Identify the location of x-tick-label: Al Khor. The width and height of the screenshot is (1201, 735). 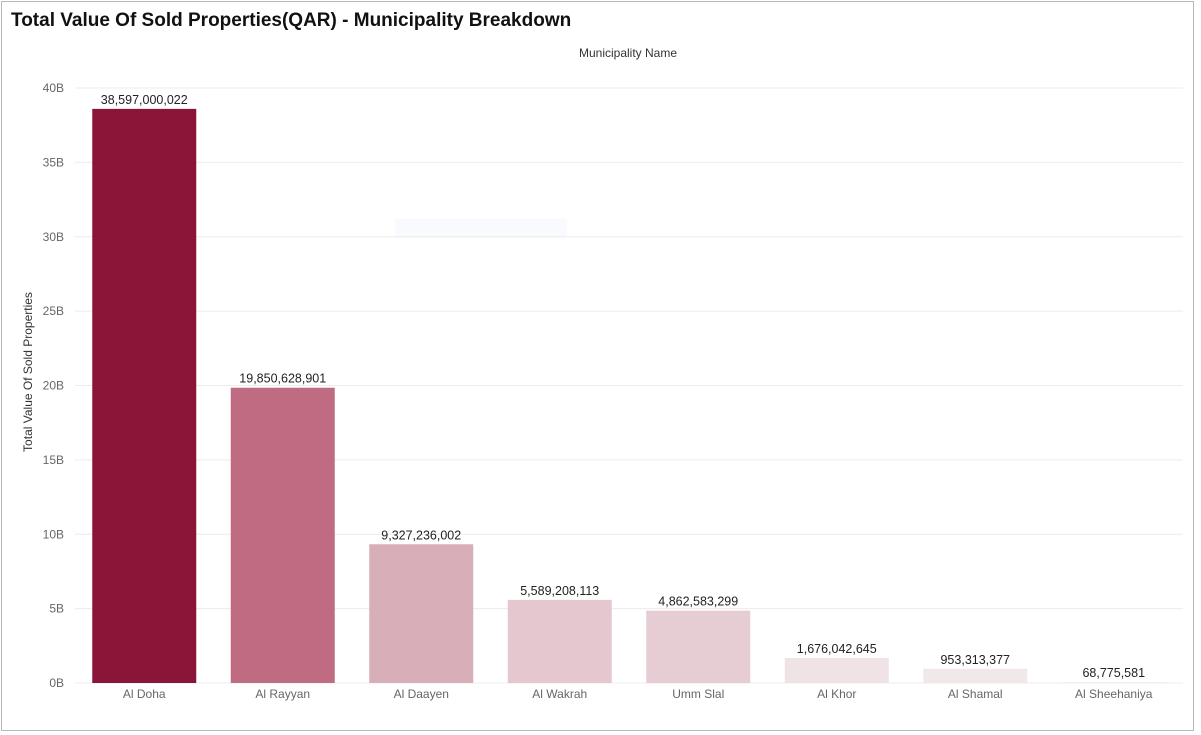
(836, 694).